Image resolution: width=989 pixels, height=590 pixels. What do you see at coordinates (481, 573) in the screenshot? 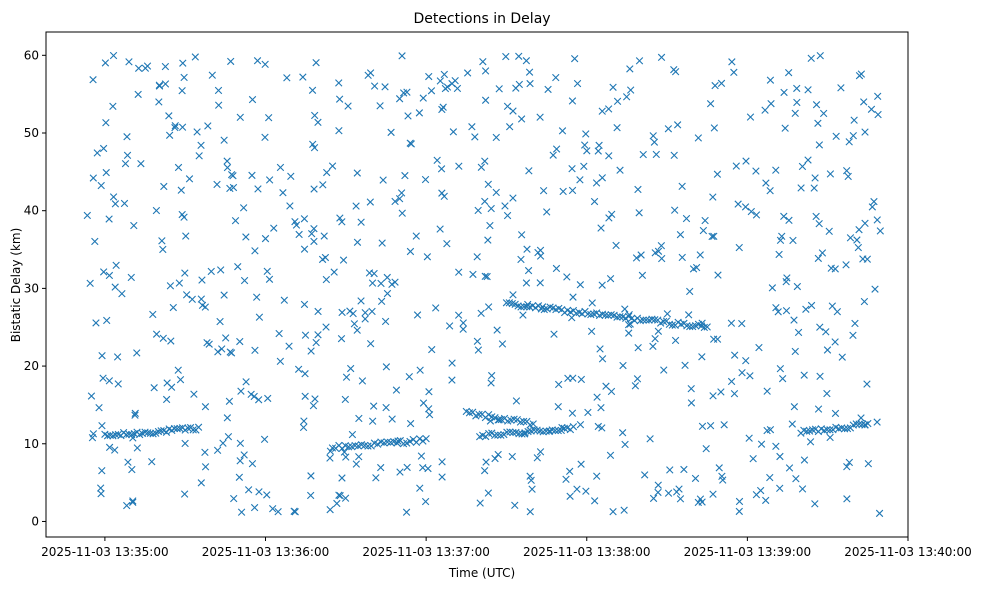
I see `x-axis-label: Time (UTC)` at bounding box center [481, 573].